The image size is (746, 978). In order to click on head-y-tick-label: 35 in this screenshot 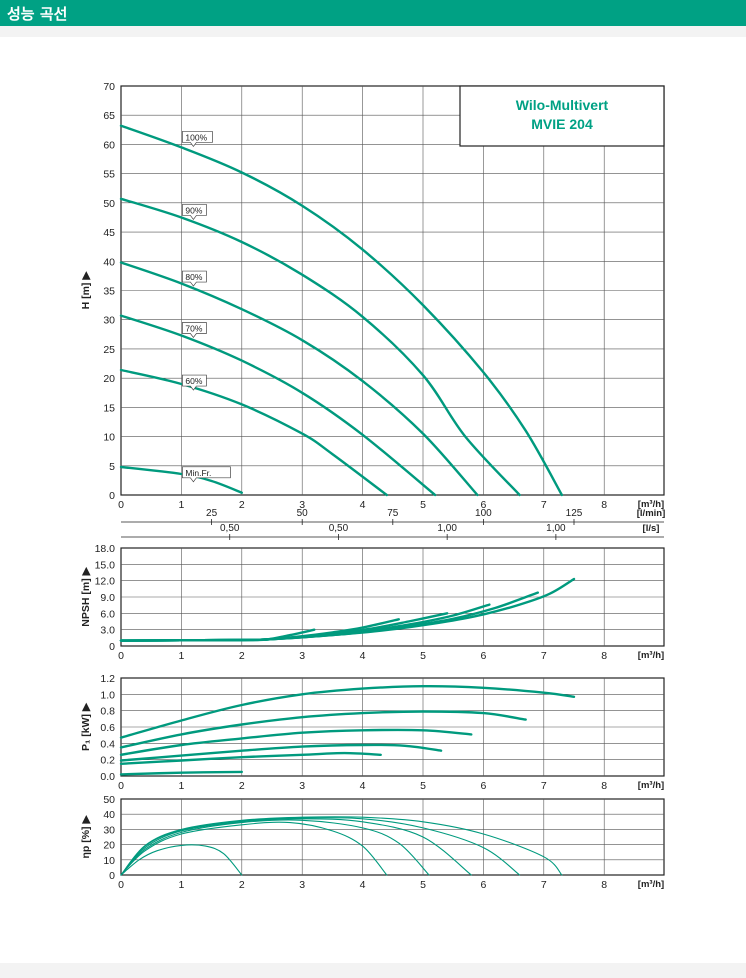, I will do `click(109, 292)`.